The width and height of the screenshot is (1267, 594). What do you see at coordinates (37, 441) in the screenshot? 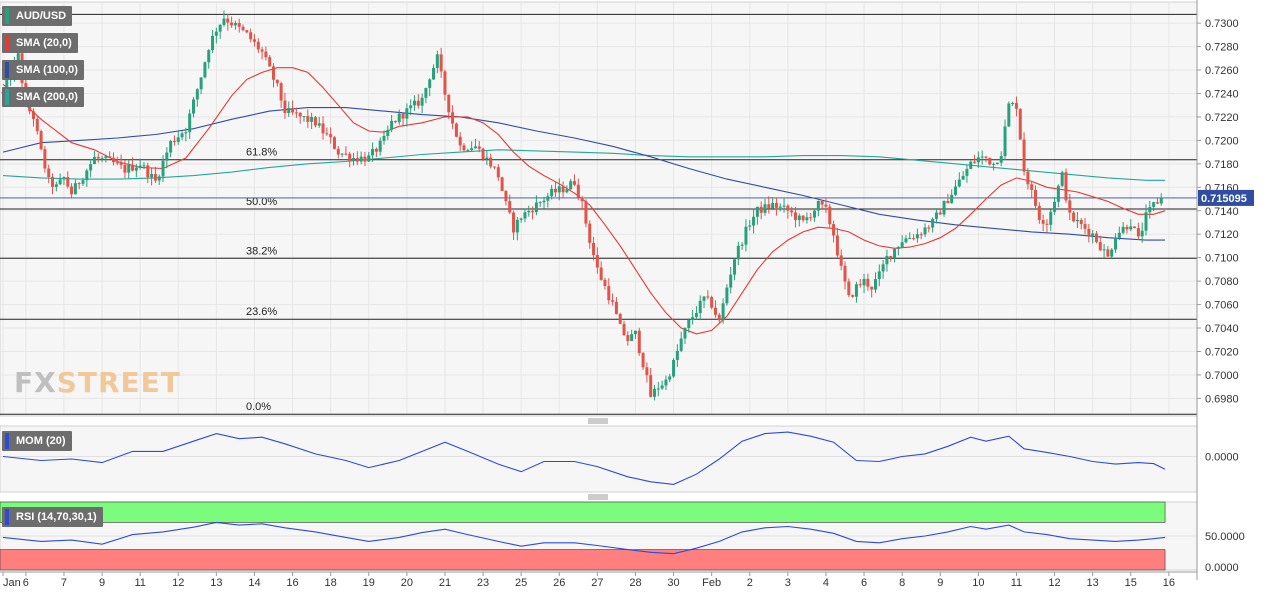
I see `legend-mom: MOM (20)` at bounding box center [37, 441].